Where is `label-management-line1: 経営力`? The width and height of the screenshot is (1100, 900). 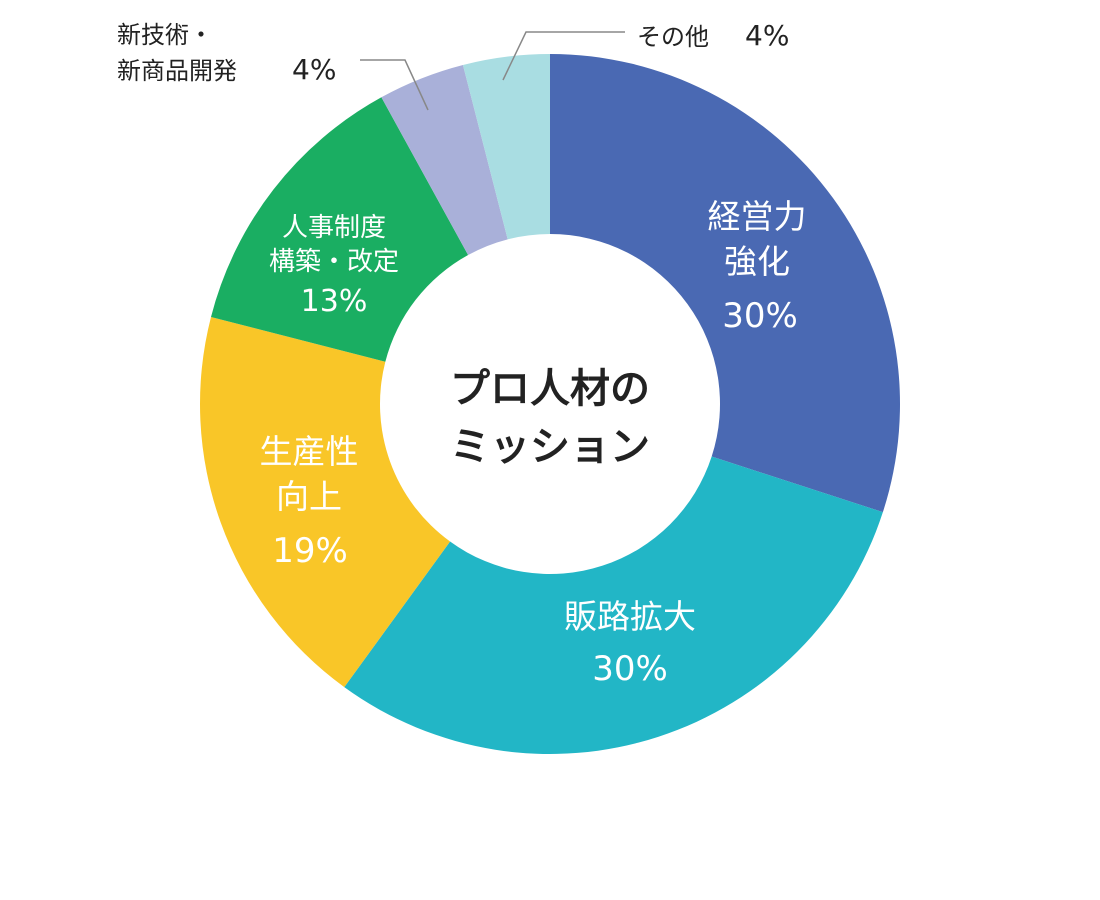
label-management-line1: 経営力 is located at coordinates (757, 216).